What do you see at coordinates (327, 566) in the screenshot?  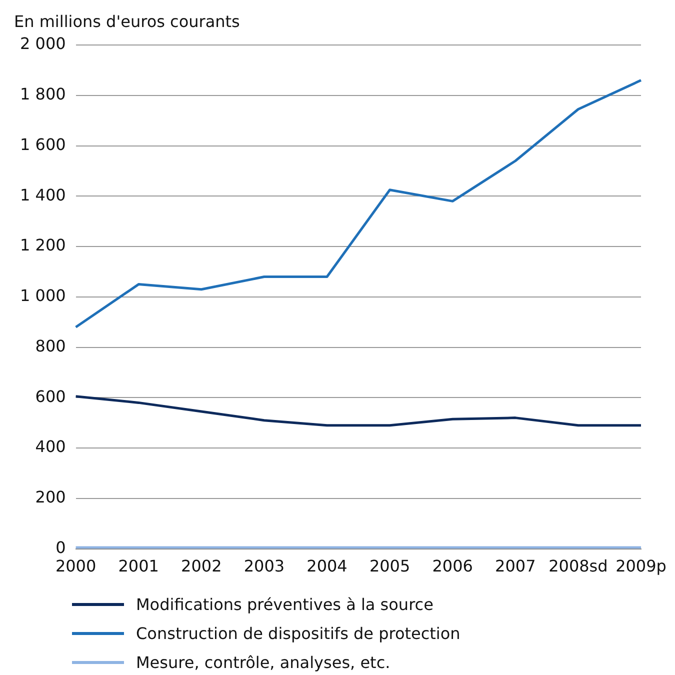 I see `x-tick-label: 2004` at bounding box center [327, 566].